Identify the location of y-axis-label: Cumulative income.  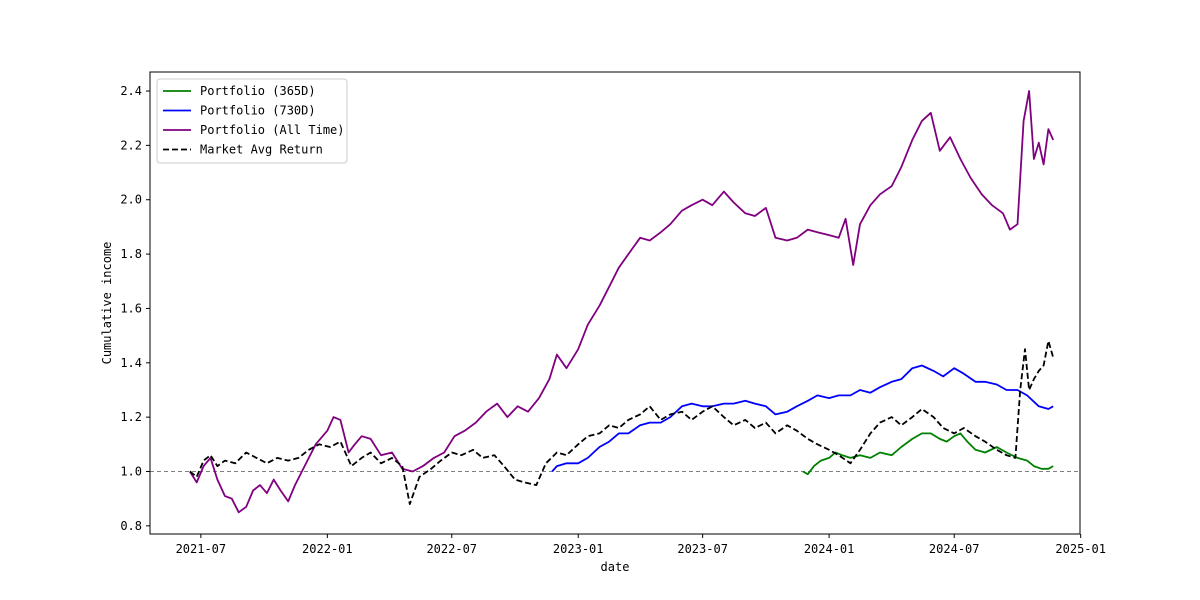
(107, 303).